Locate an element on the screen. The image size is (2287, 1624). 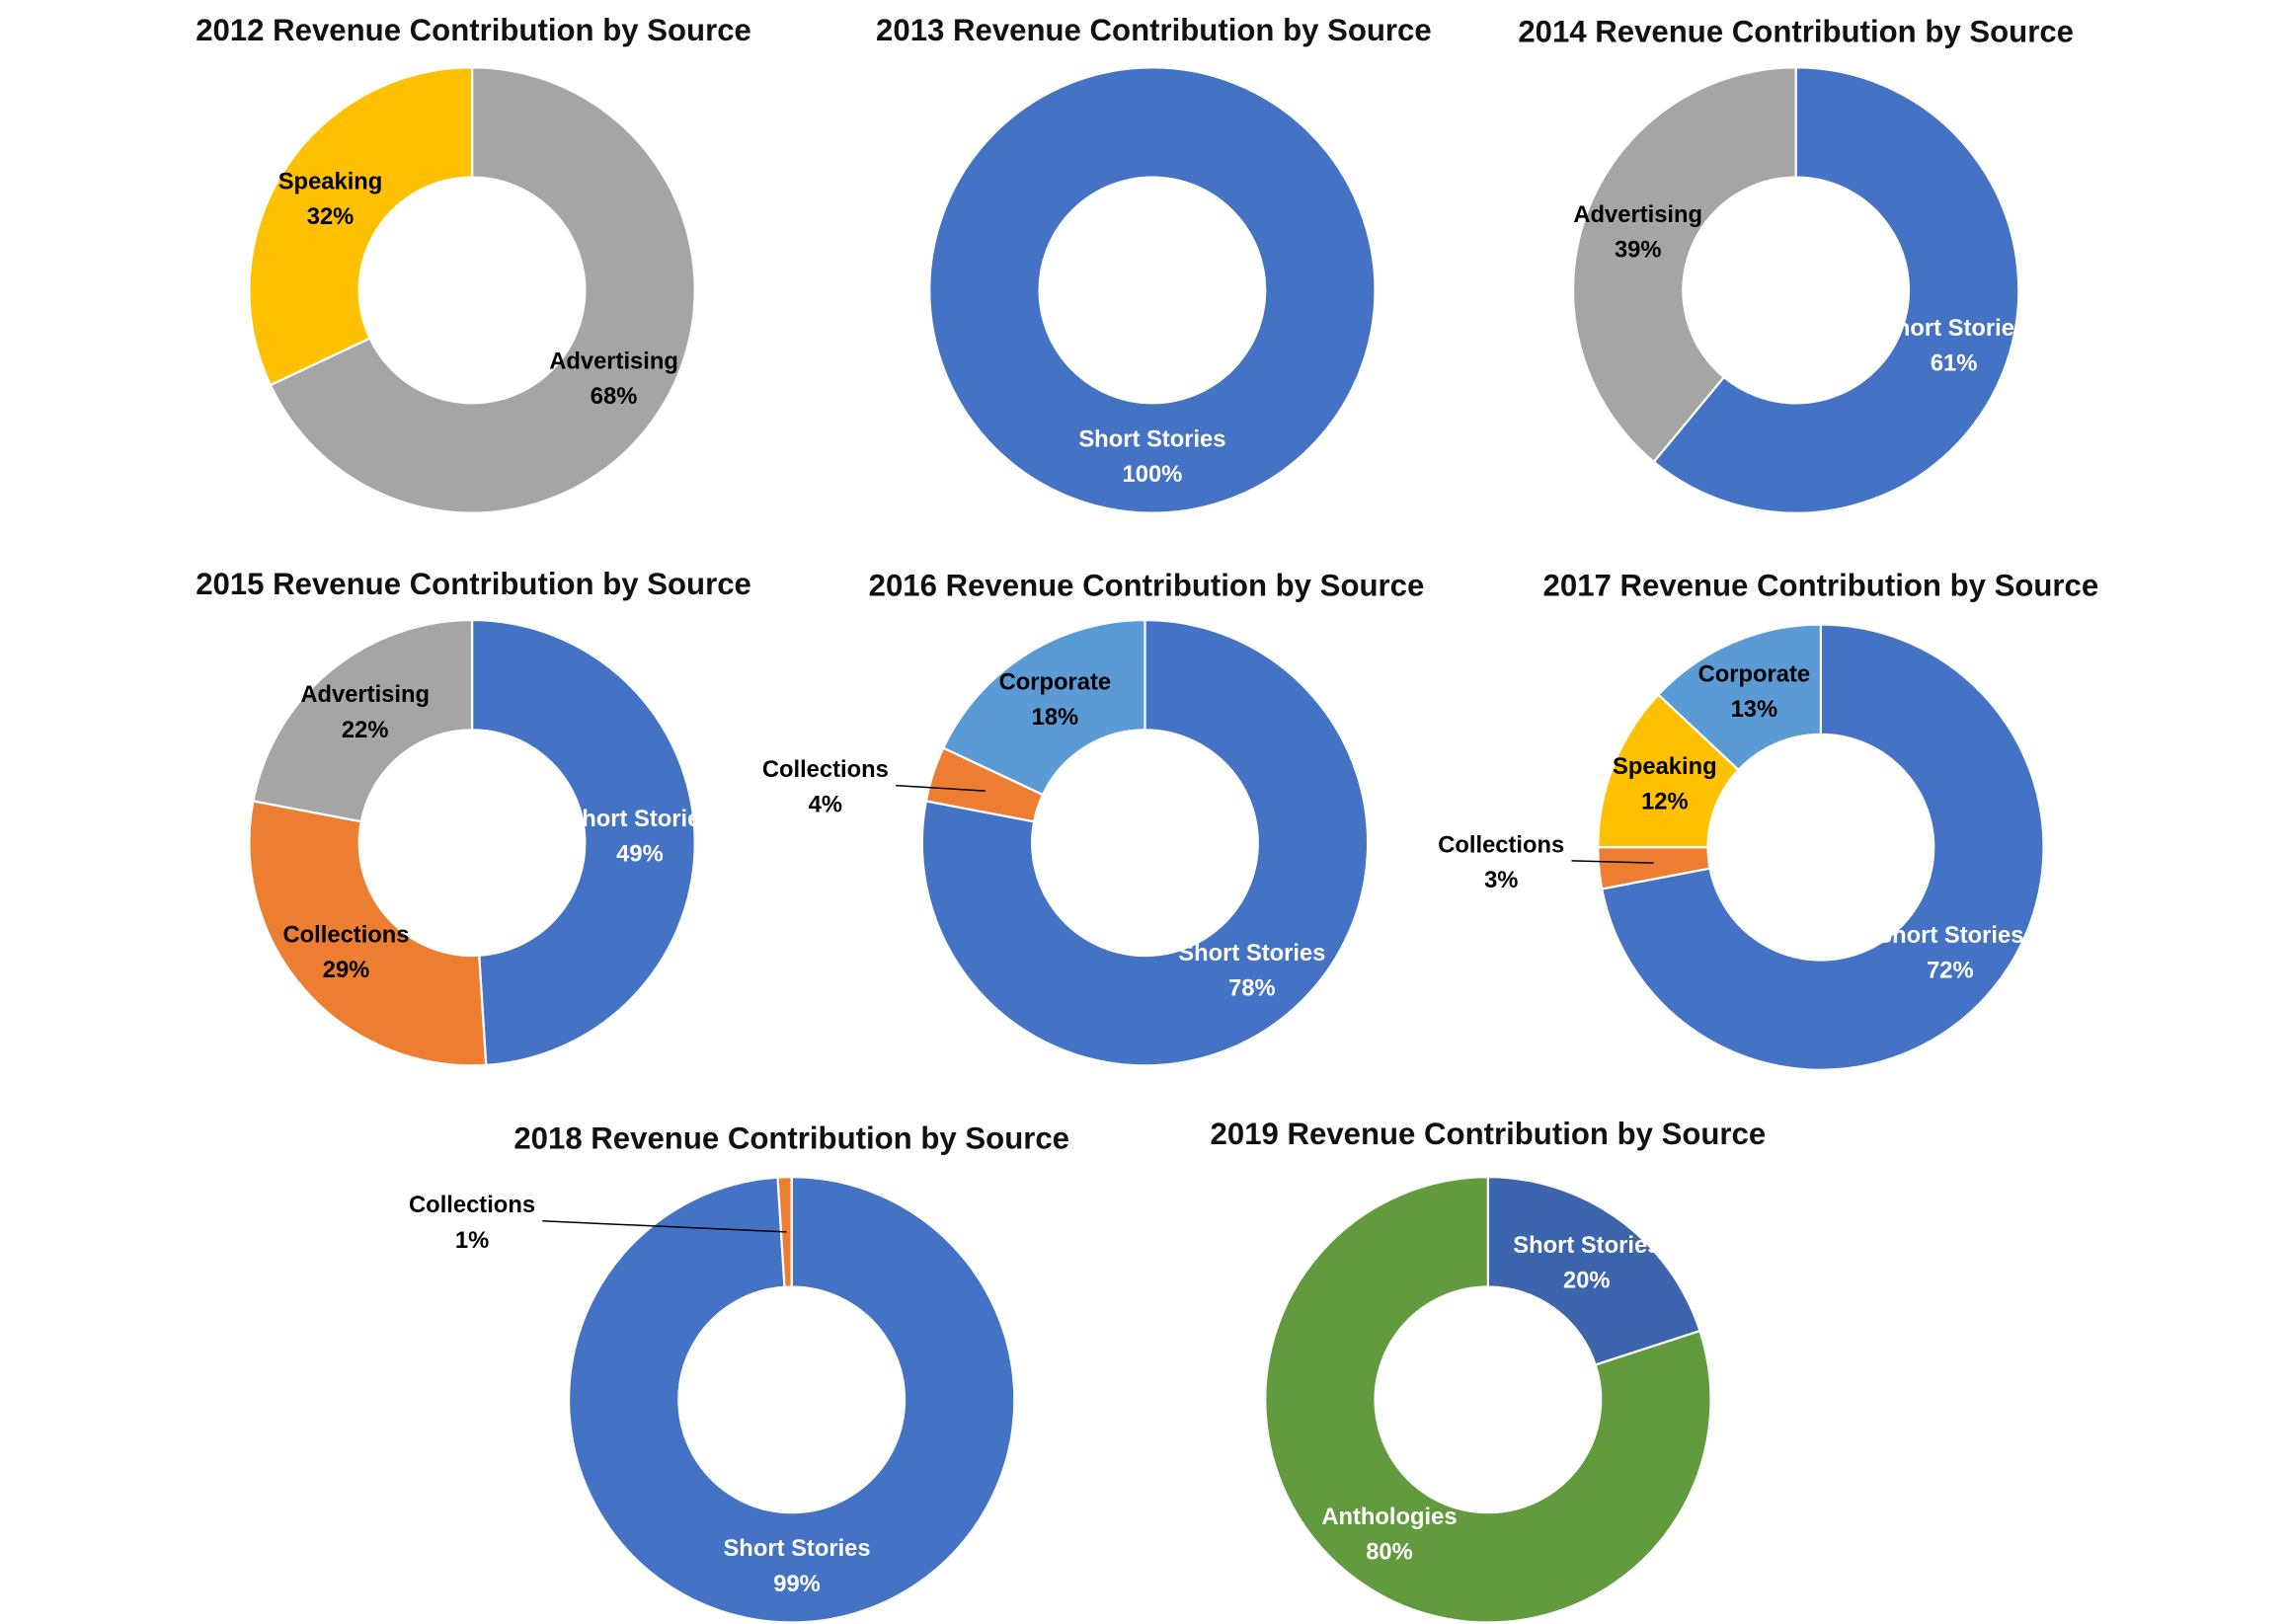
data-label-value: 4% is located at coordinates (825, 805).